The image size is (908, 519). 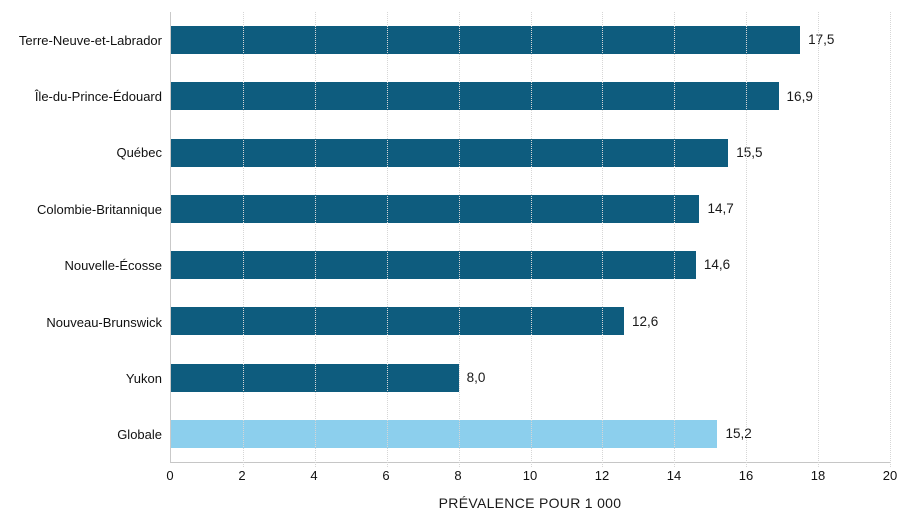 I want to click on x-axis-tick-labels: 0 2 4 6 8 10 12 14 16 18 20, so click(x=531, y=476).